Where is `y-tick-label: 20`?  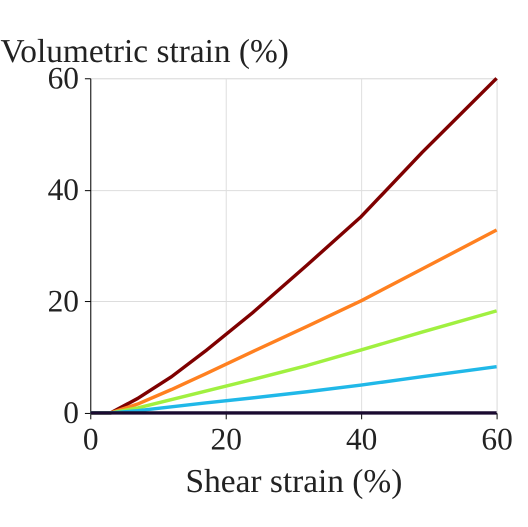 y-tick-label: 20 is located at coordinates (64, 301).